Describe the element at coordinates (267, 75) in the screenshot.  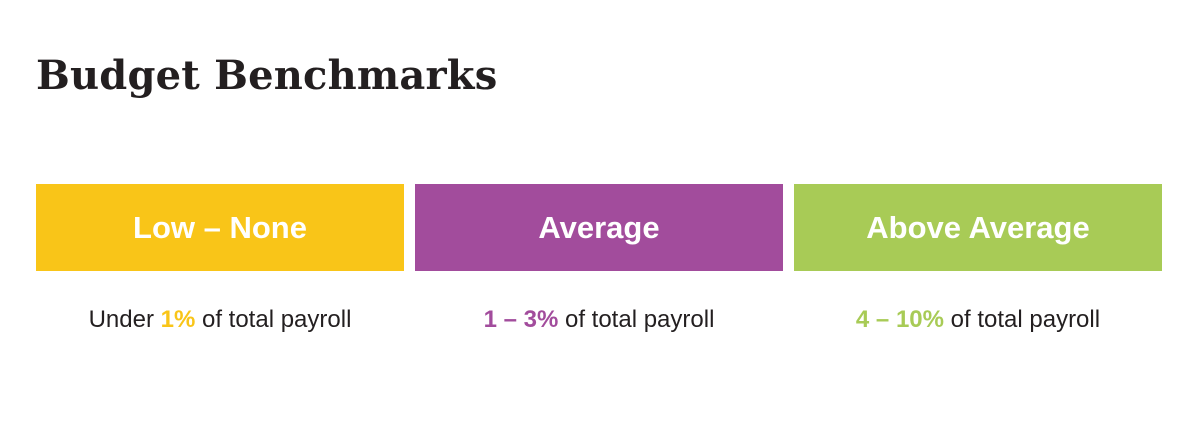
I see `title: Budget Benchmarks` at that location.